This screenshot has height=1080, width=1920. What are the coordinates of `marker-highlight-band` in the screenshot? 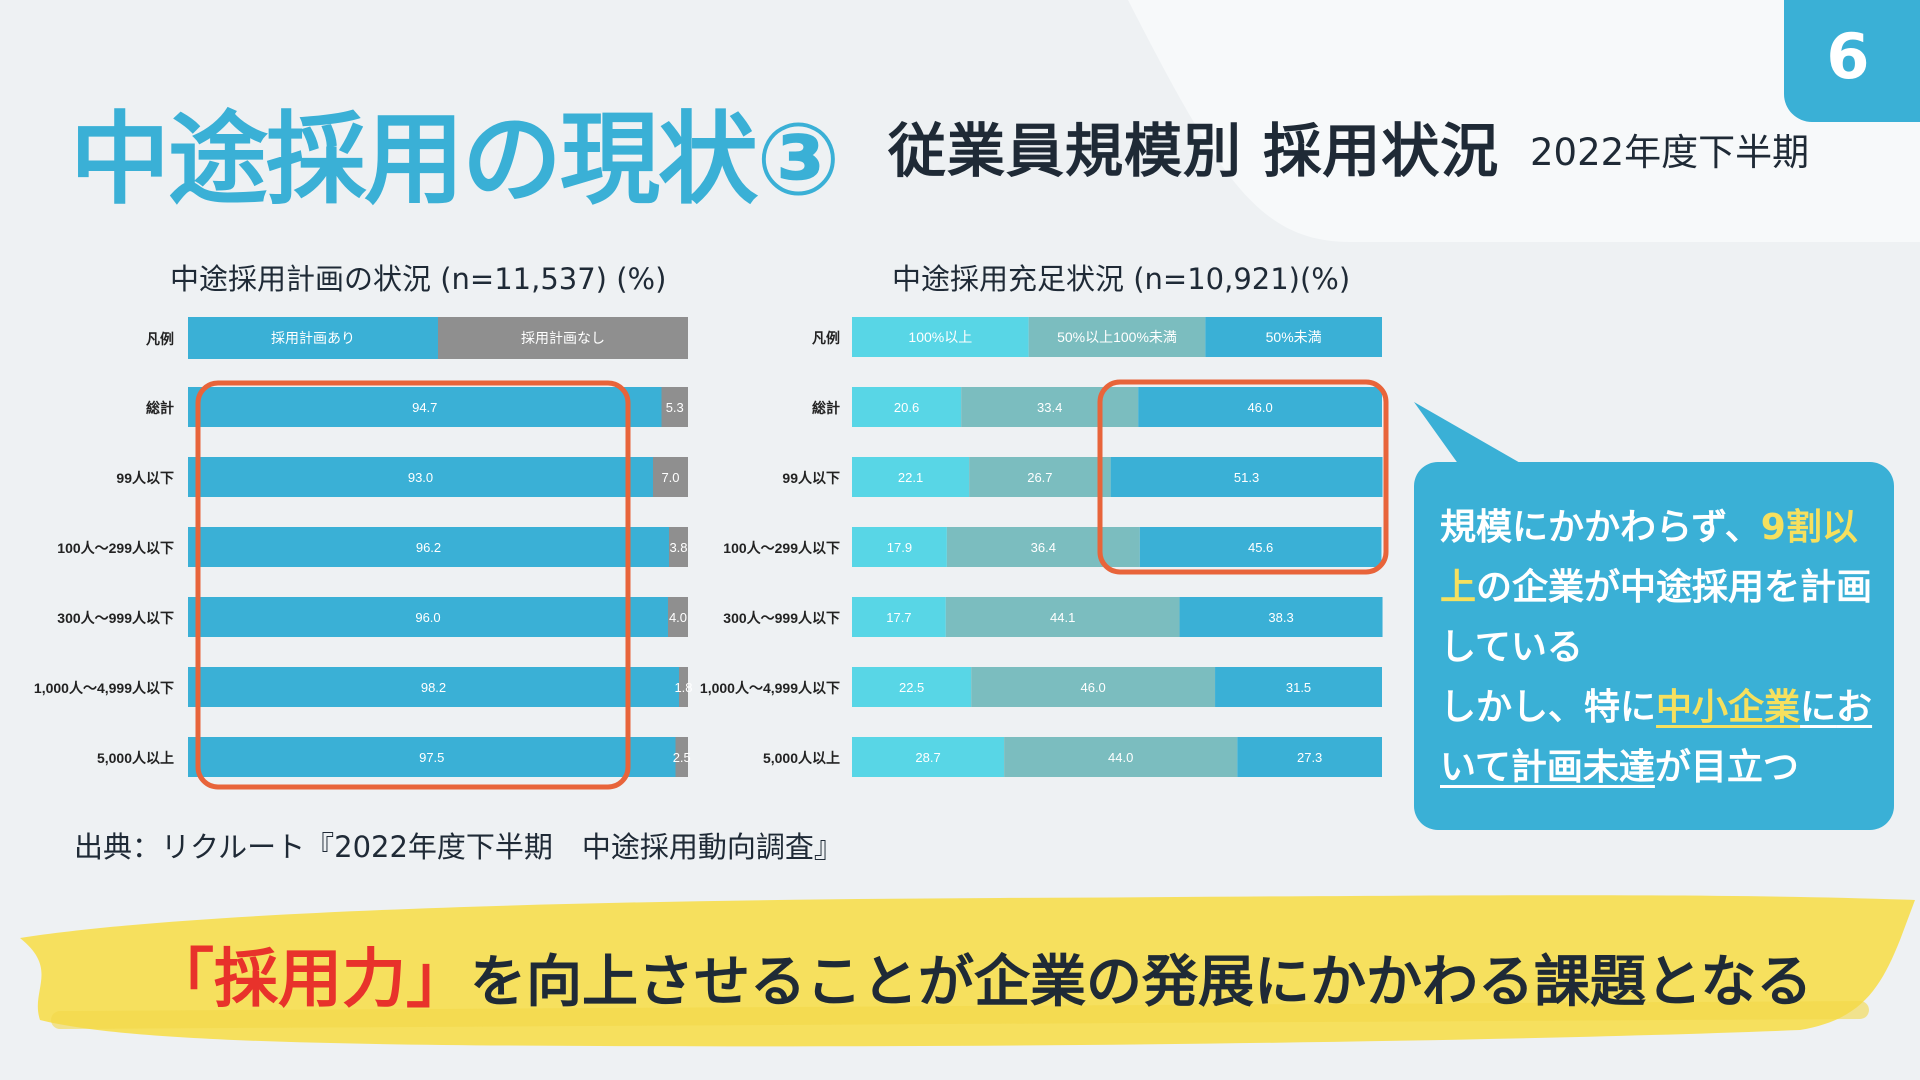 It's located at (967, 971).